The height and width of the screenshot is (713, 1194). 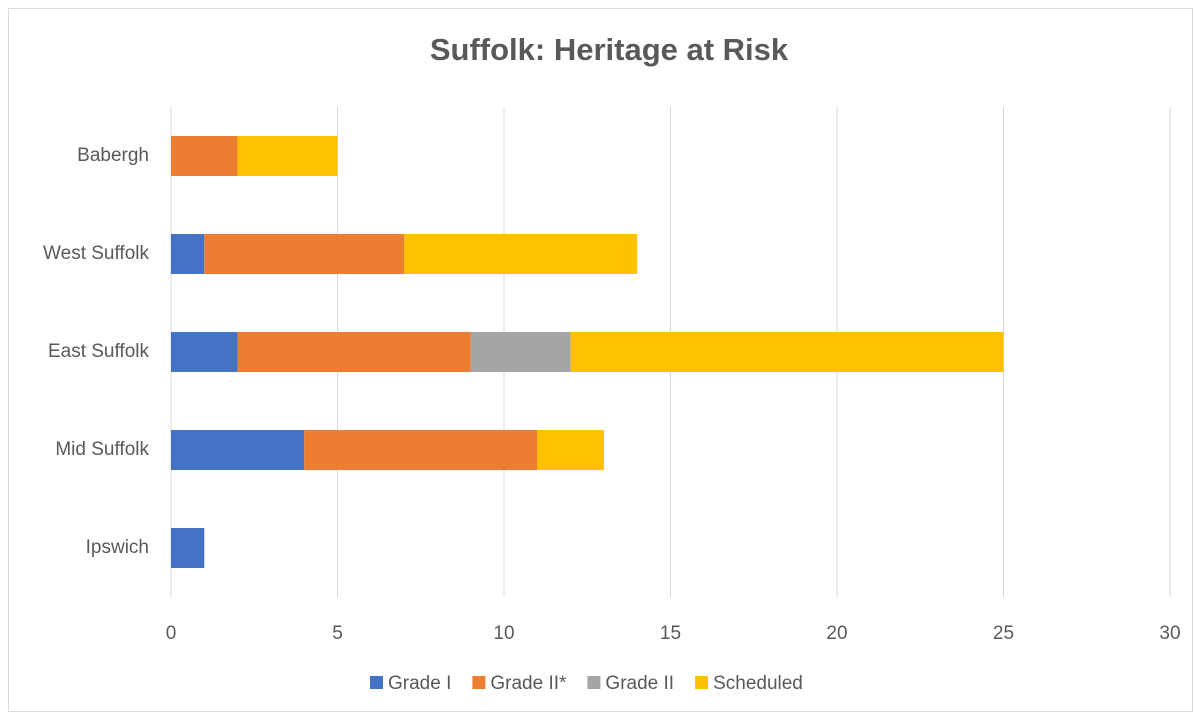 What do you see at coordinates (1169, 633) in the screenshot?
I see `x-tick-label: 30` at bounding box center [1169, 633].